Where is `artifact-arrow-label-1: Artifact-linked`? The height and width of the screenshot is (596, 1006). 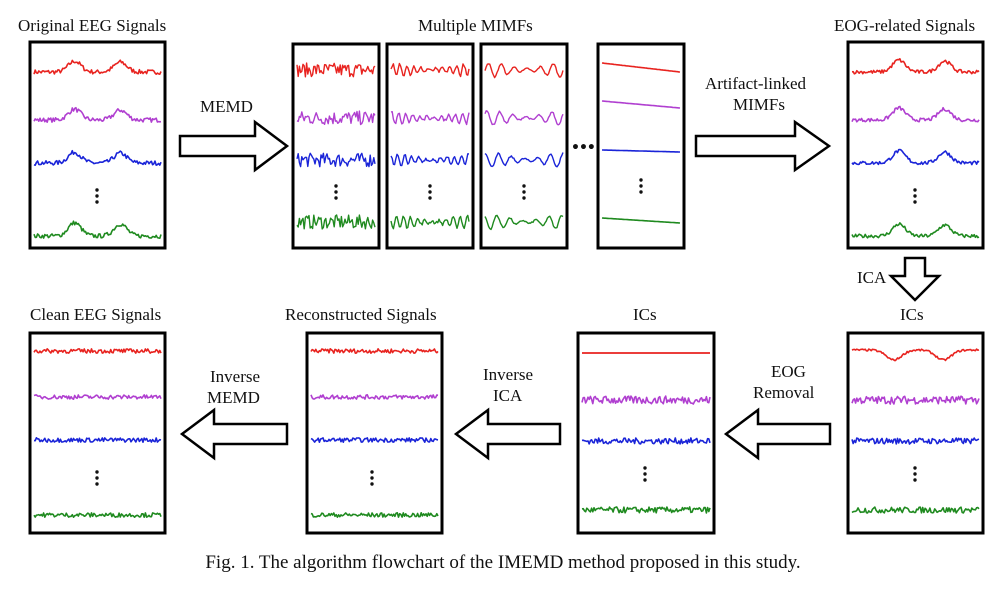
artifact-arrow-label-1: Artifact-linked is located at coordinates (756, 83).